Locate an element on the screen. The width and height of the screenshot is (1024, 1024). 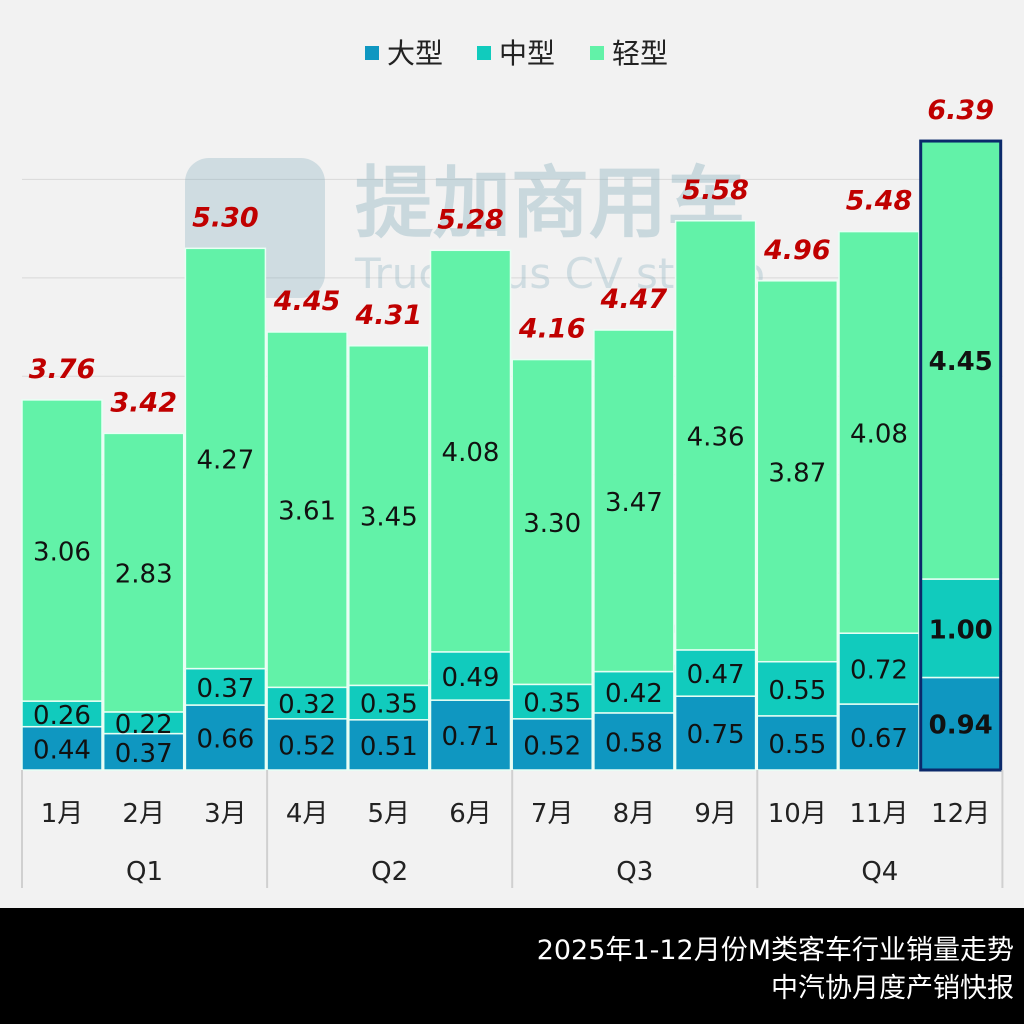
bar-轻型-8月 is located at coordinates (634, 501).